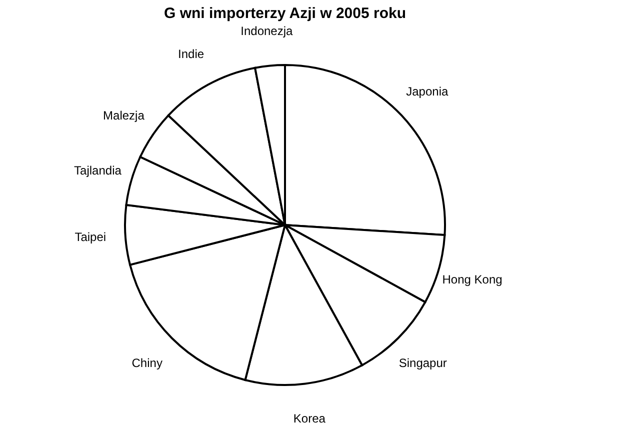 Image resolution: width=629 pixels, height=430 pixels. What do you see at coordinates (309, 418) in the screenshot?
I see `slice-label: Korea` at bounding box center [309, 418].